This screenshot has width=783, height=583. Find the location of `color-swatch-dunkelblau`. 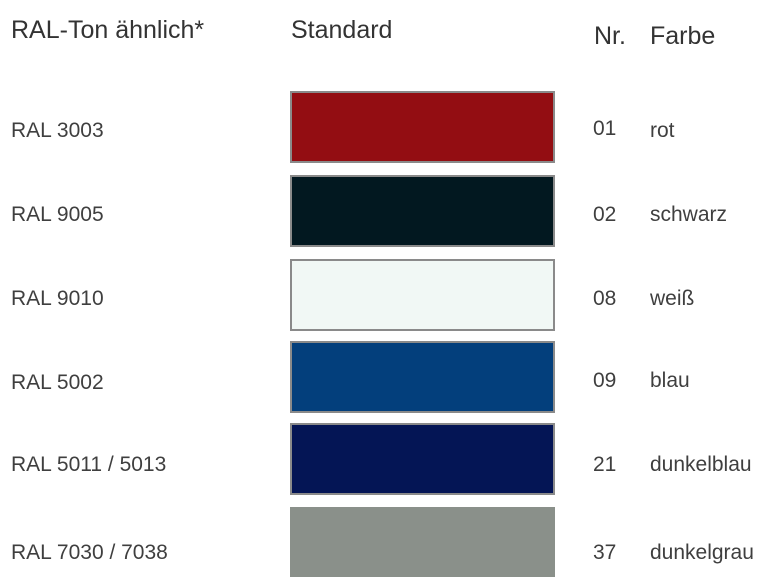

color-swatch-dunkelblau is located at coordinates (422, 459).